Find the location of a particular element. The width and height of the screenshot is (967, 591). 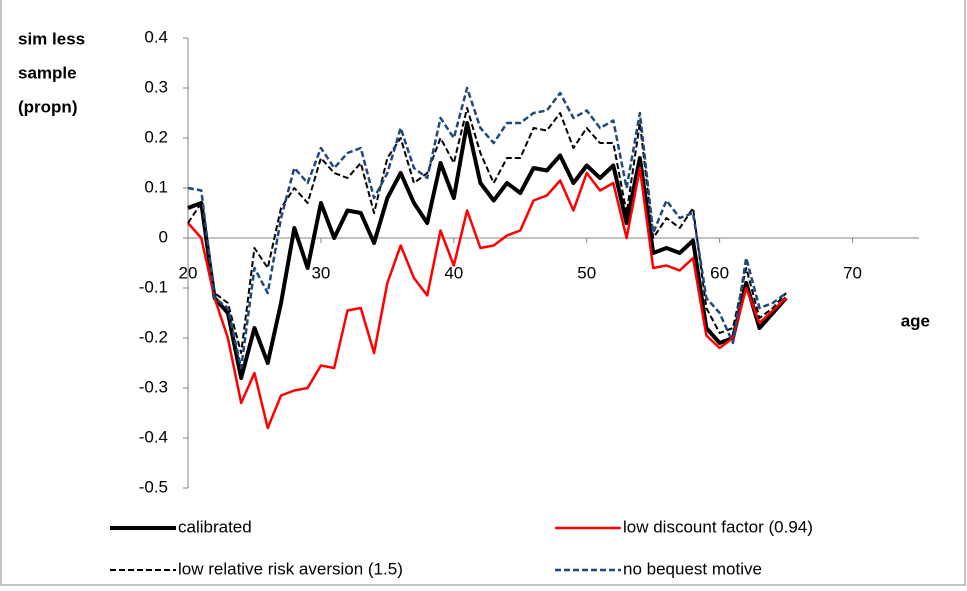

x-tick-label: 40 is located at coordinates (453, 272).